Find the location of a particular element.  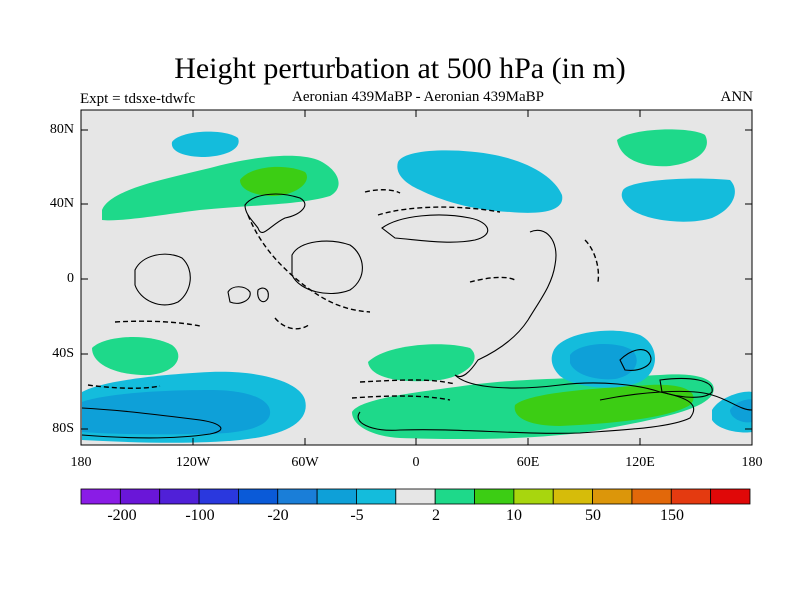

lon-tick-label: 60W is located at coordinates (305, 462).